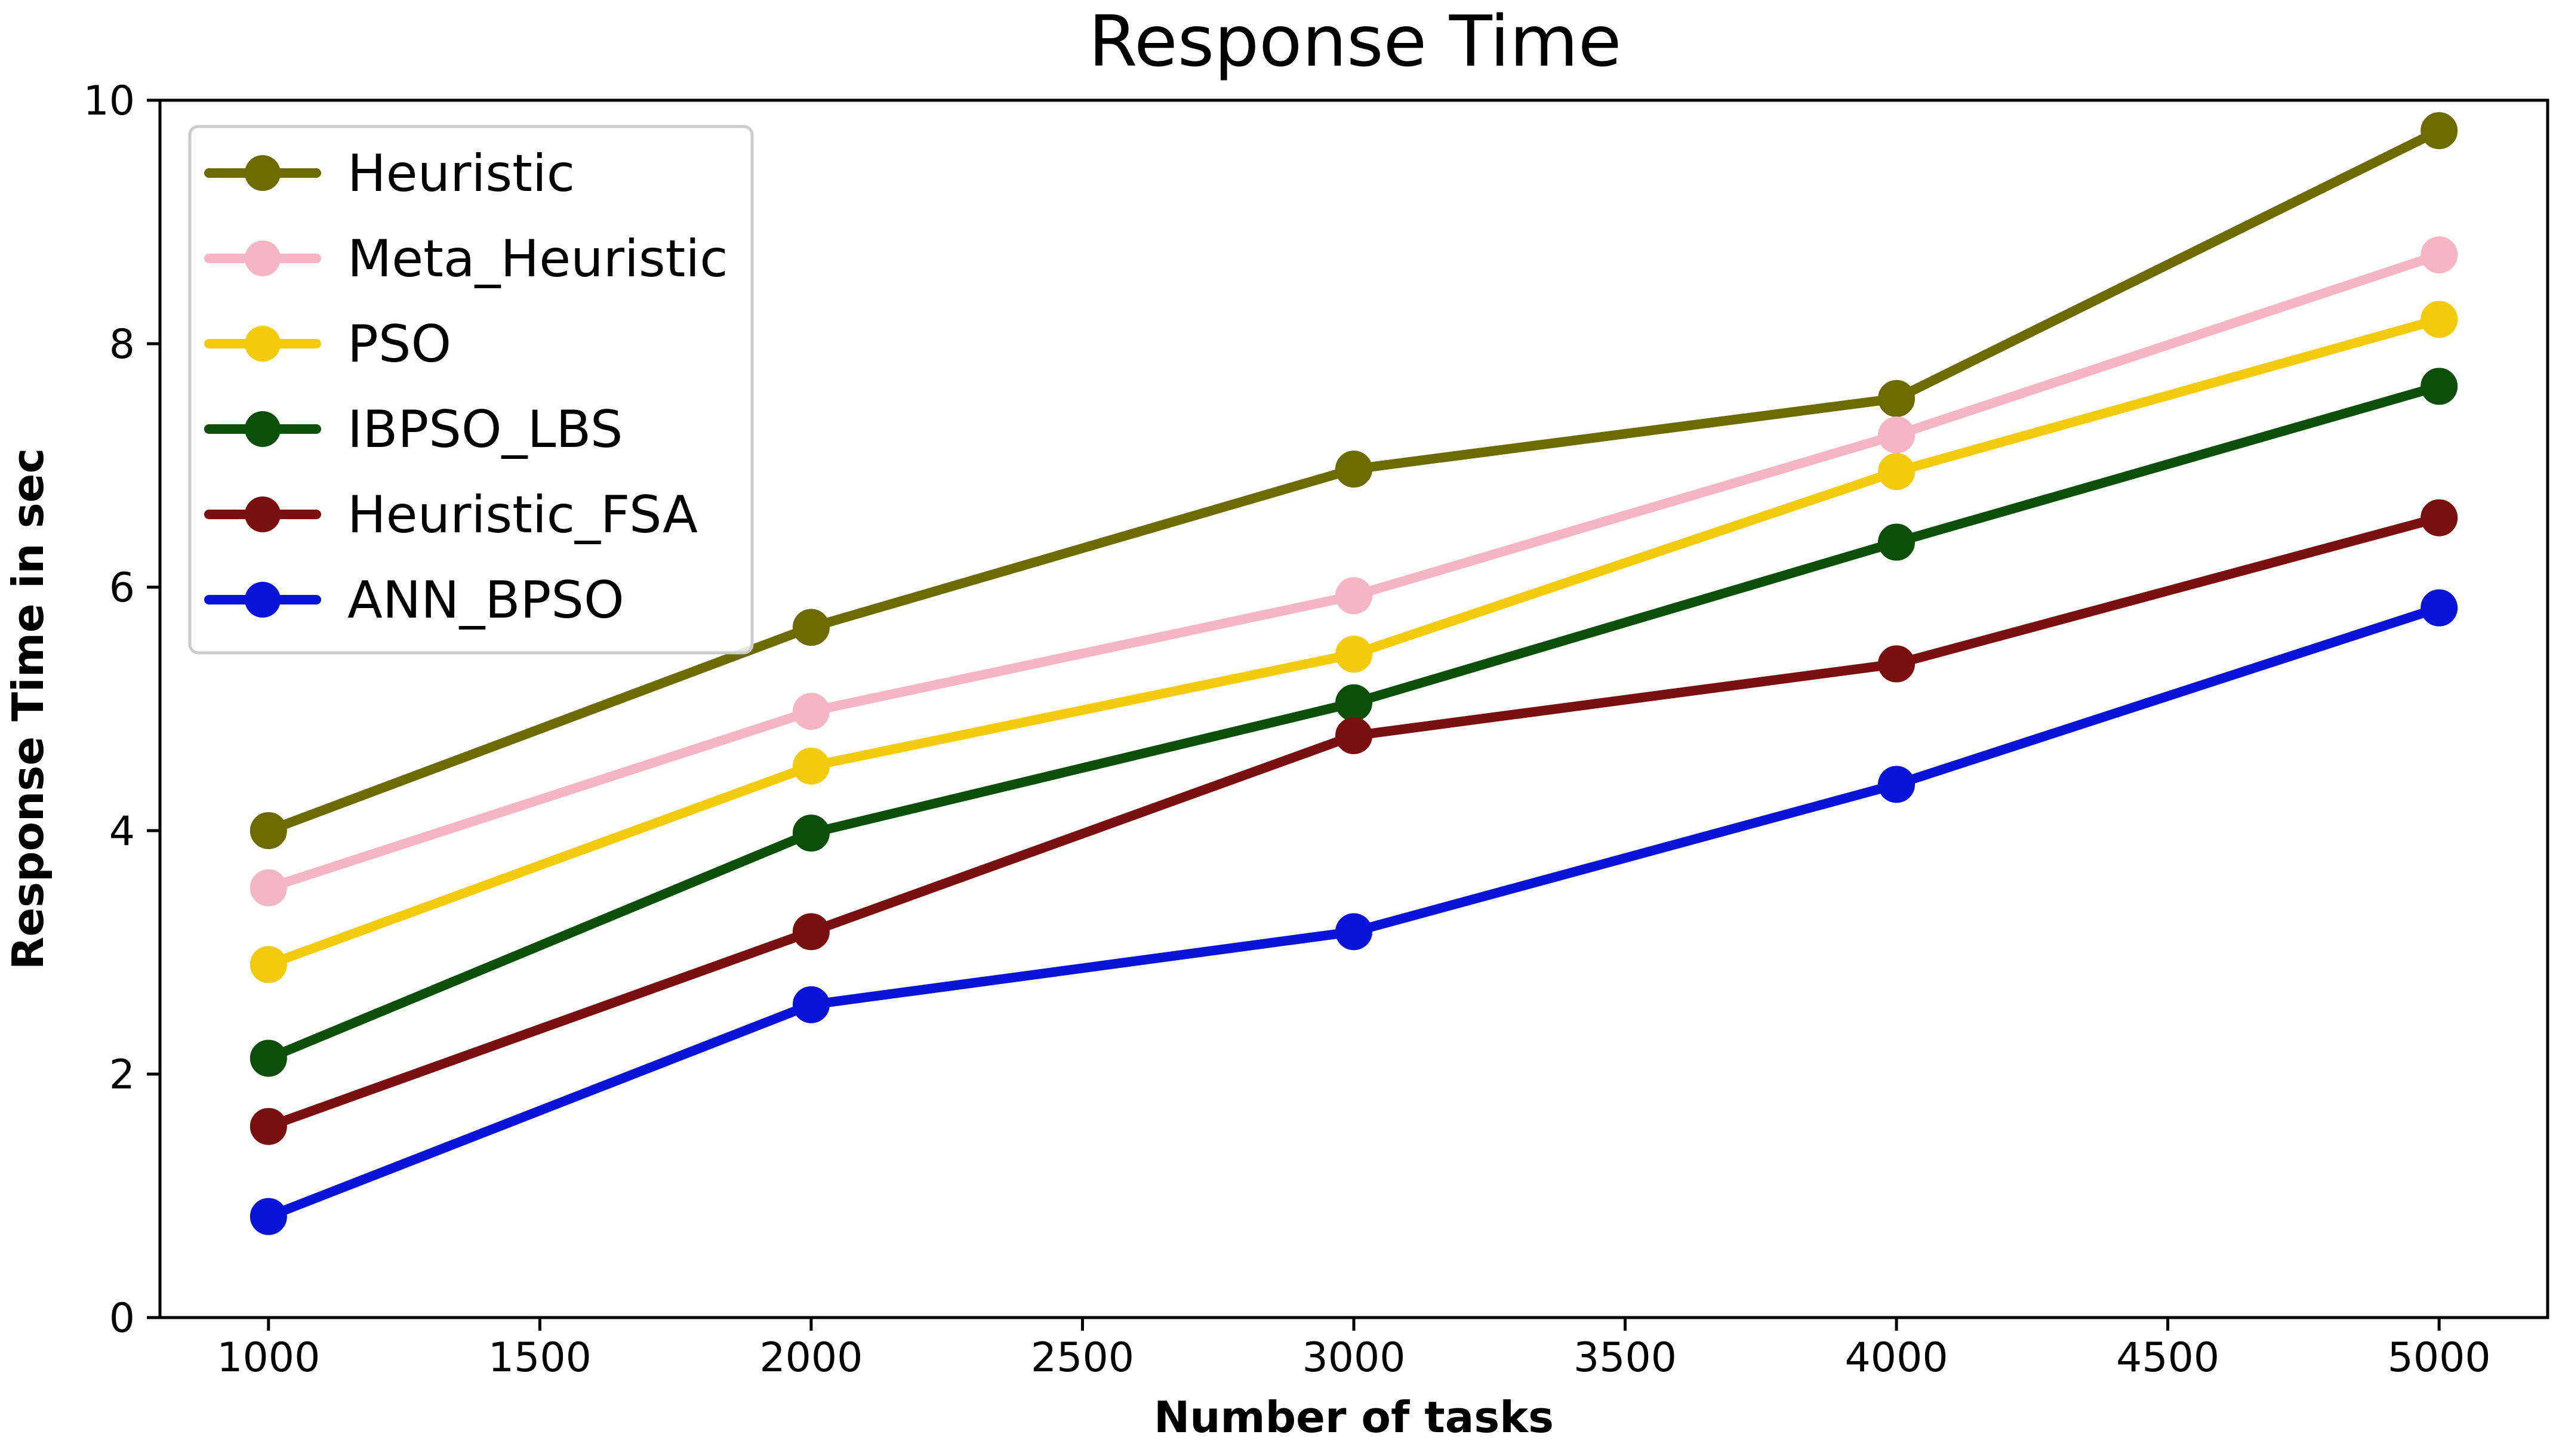 This screenshot has height=1456, width=2556. What do you see at coordinates (122, 832) in the screenshot?
I see `y-tick-label: 4` at bounding box center [122, 832].